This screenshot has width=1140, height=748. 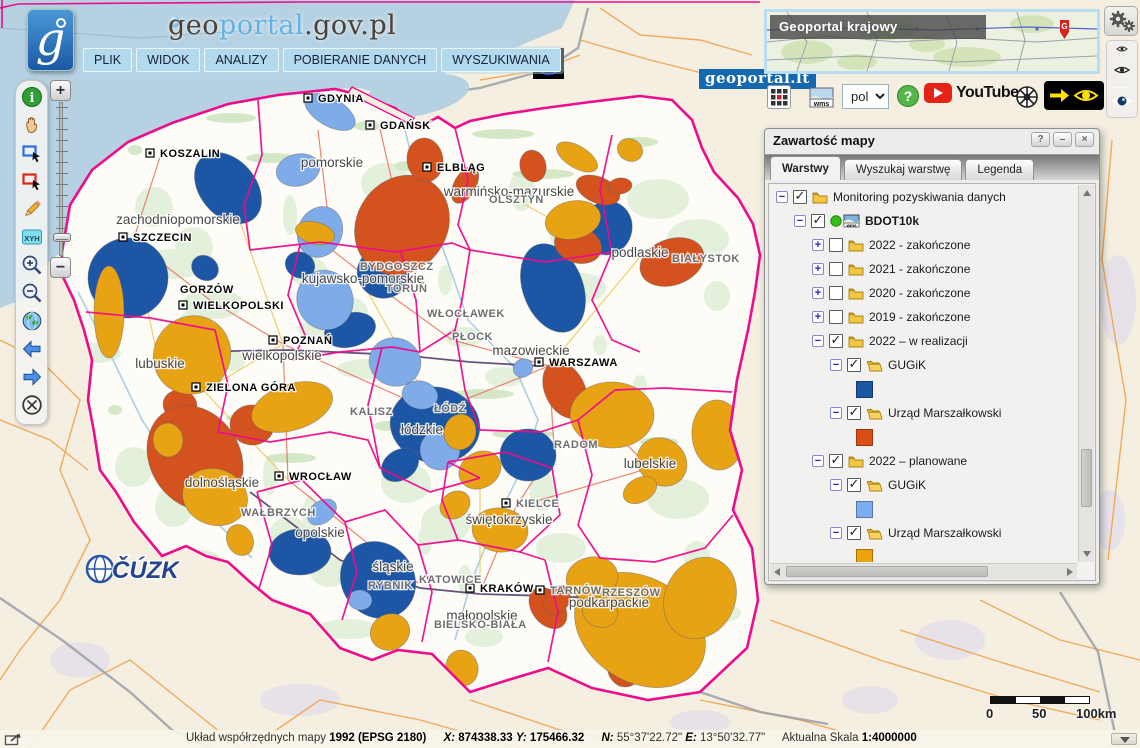 I want to click on statusbar-collapse-button, so click(x=1124, y=739).